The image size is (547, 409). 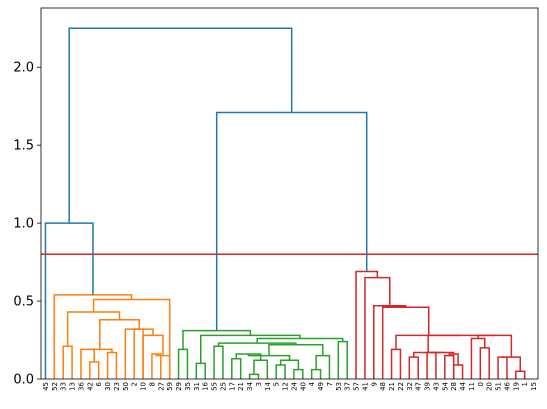 What do you see at coordinates (197, 386) in the screenshot?
I see `leaf-label: 31` at bounding box center [197, 386].